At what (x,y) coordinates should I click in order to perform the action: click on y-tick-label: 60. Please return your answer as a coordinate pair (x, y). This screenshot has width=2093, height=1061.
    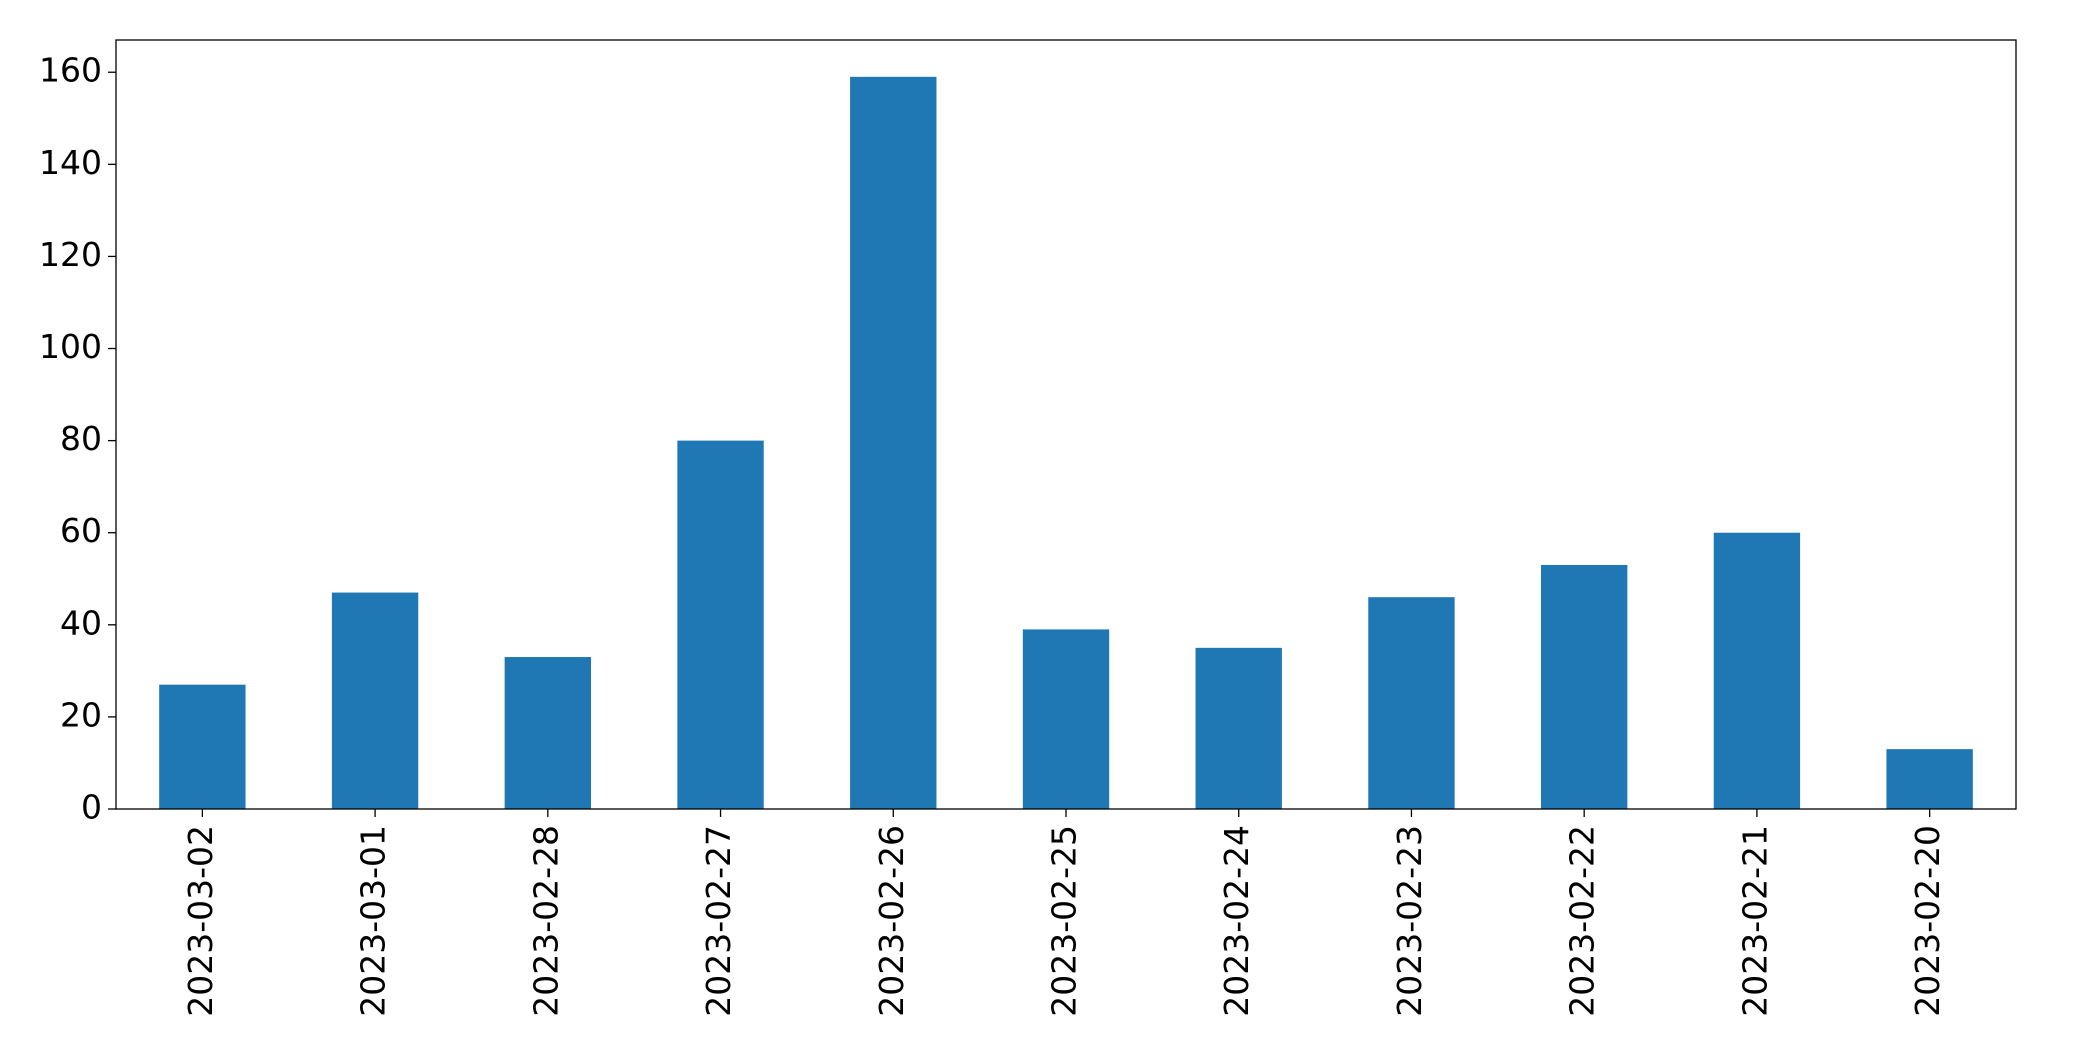
    Looking at the image, I should click on (81, 530).